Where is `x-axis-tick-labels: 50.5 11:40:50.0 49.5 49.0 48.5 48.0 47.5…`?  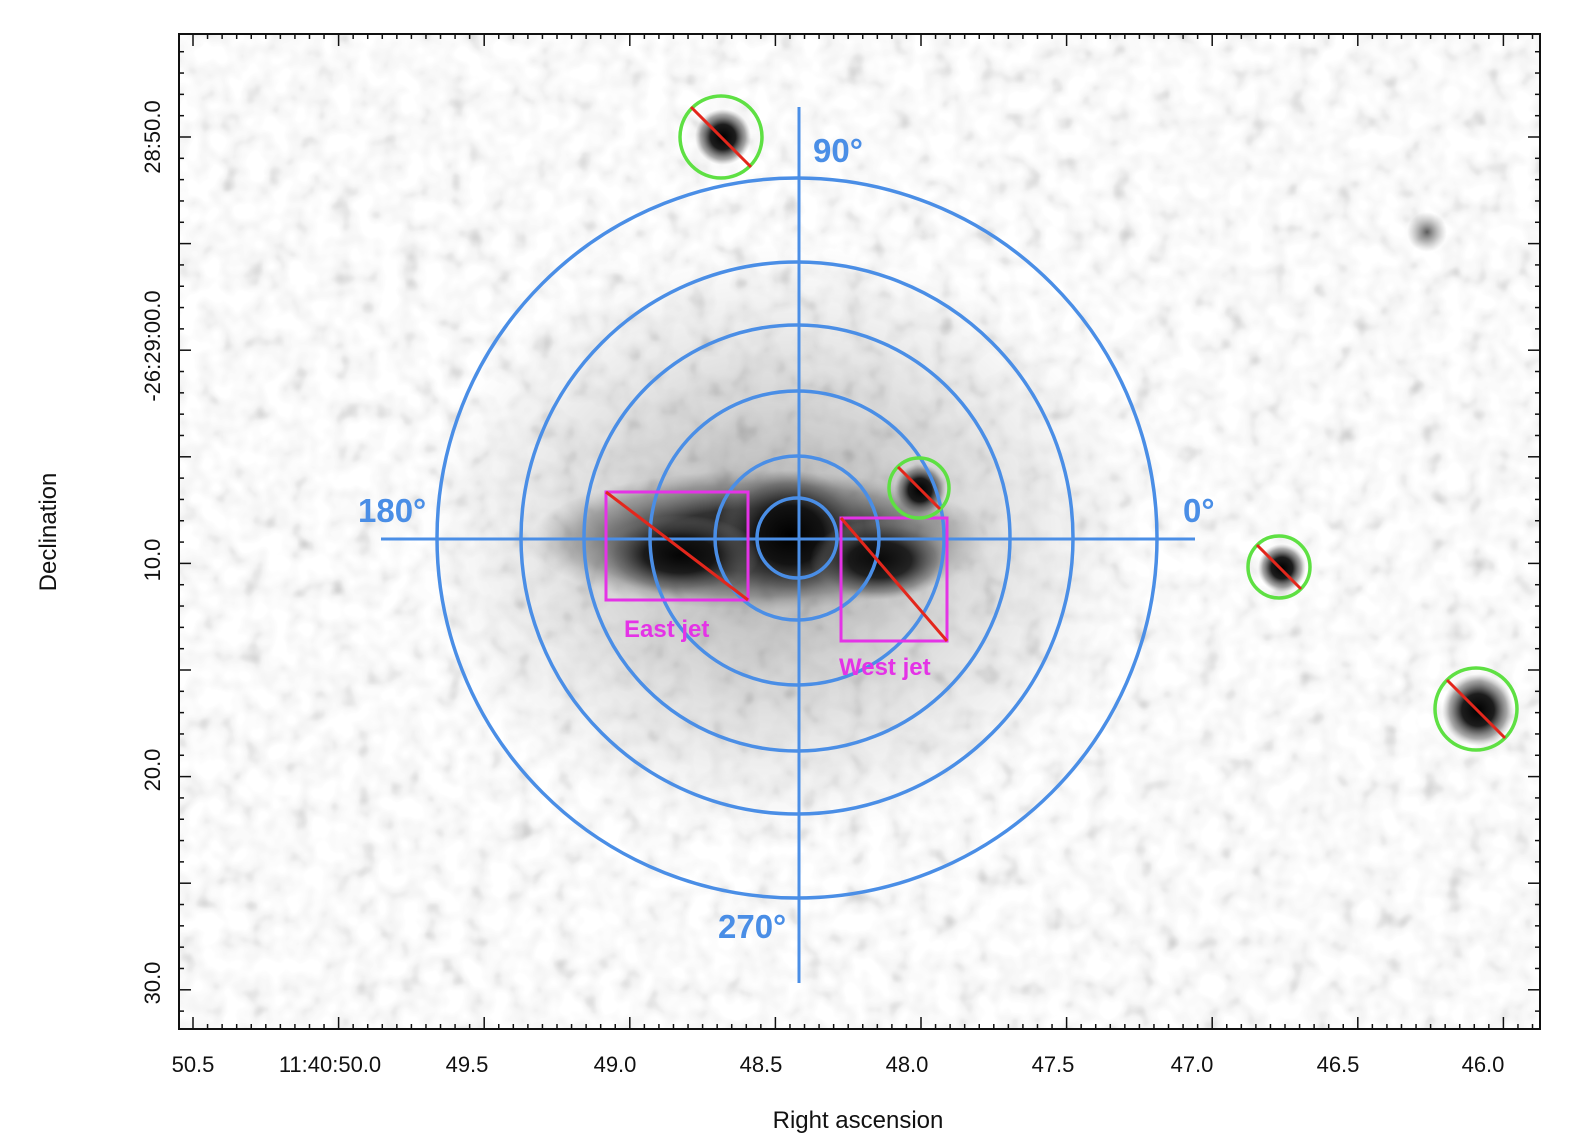 x-axis-tick-labels: 50.5 11:40:50.0 49.5 49.0 48.5 48.0 47.5… is located at coordinates (838, 1064).